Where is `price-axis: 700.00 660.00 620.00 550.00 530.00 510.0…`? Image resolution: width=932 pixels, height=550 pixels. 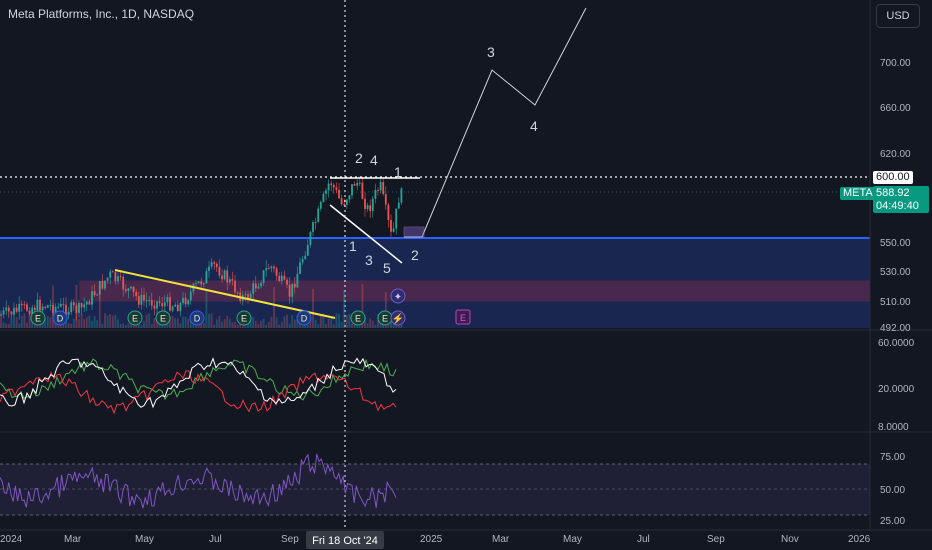
price-axis: 700.00 660.00 620.00 550.00 530.00 510.0… is located at coordinates (895, 196).